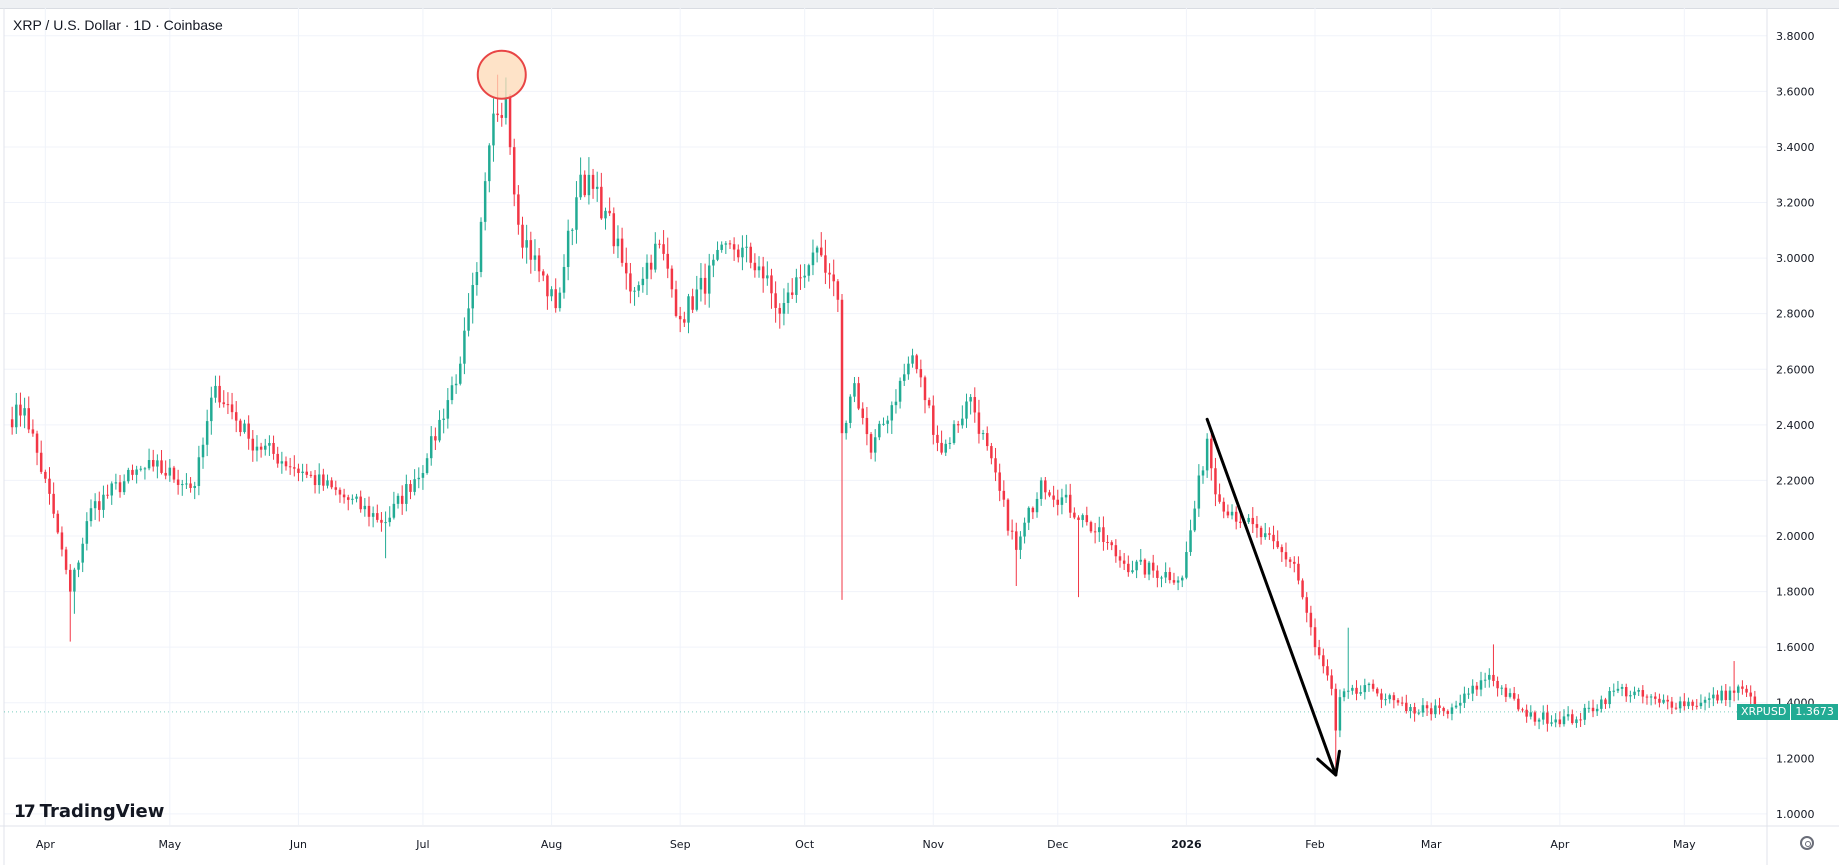 The image size is (1839, 865). What do you see at coordinates (1271, 597) in the screenshot?
I see `trend-arrow-line` at bounding box center [1271, 597].